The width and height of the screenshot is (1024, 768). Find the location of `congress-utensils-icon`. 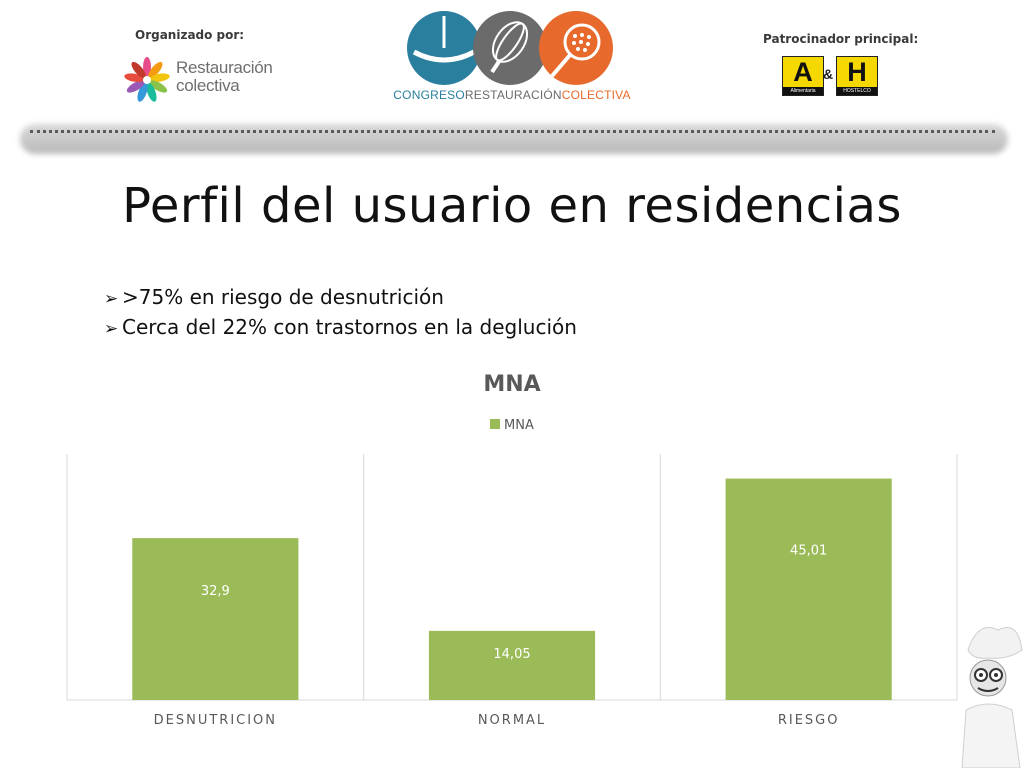

congress-utensils-icon is located at coordinates (510, 48).